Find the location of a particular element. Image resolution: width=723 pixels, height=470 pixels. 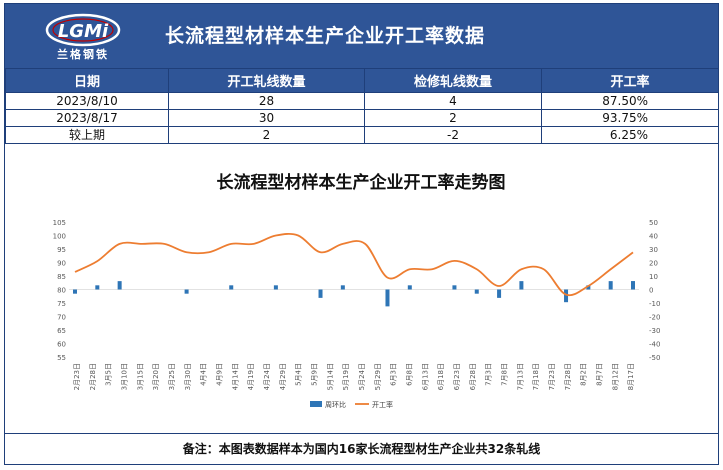

table-row: 较上期 2 -2 6.25% is located at coordinates (362, 135).